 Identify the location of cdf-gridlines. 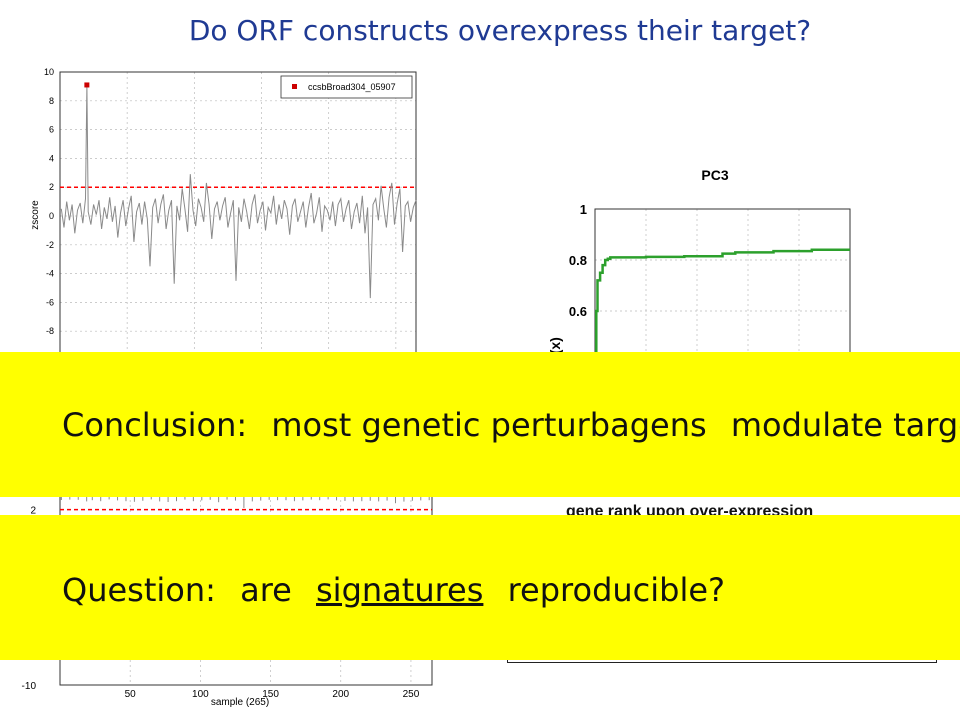
(722, 284).